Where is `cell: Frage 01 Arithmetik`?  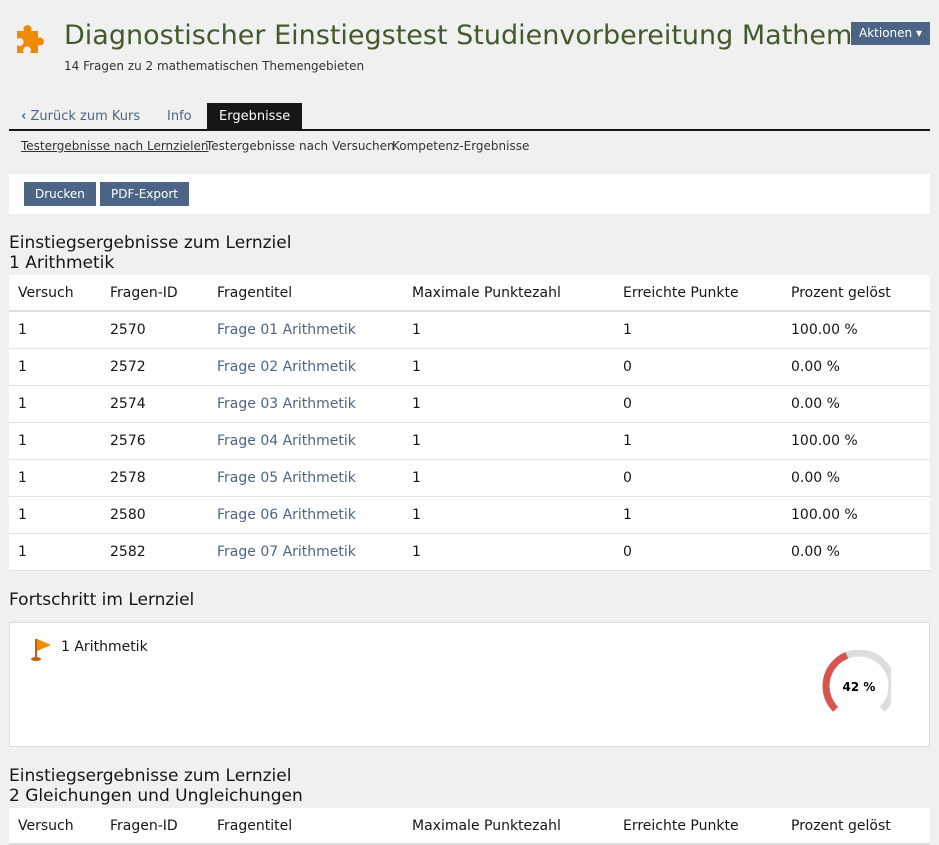 cell: Frage 01 Arithmetik is located at coordinates (305, 330).